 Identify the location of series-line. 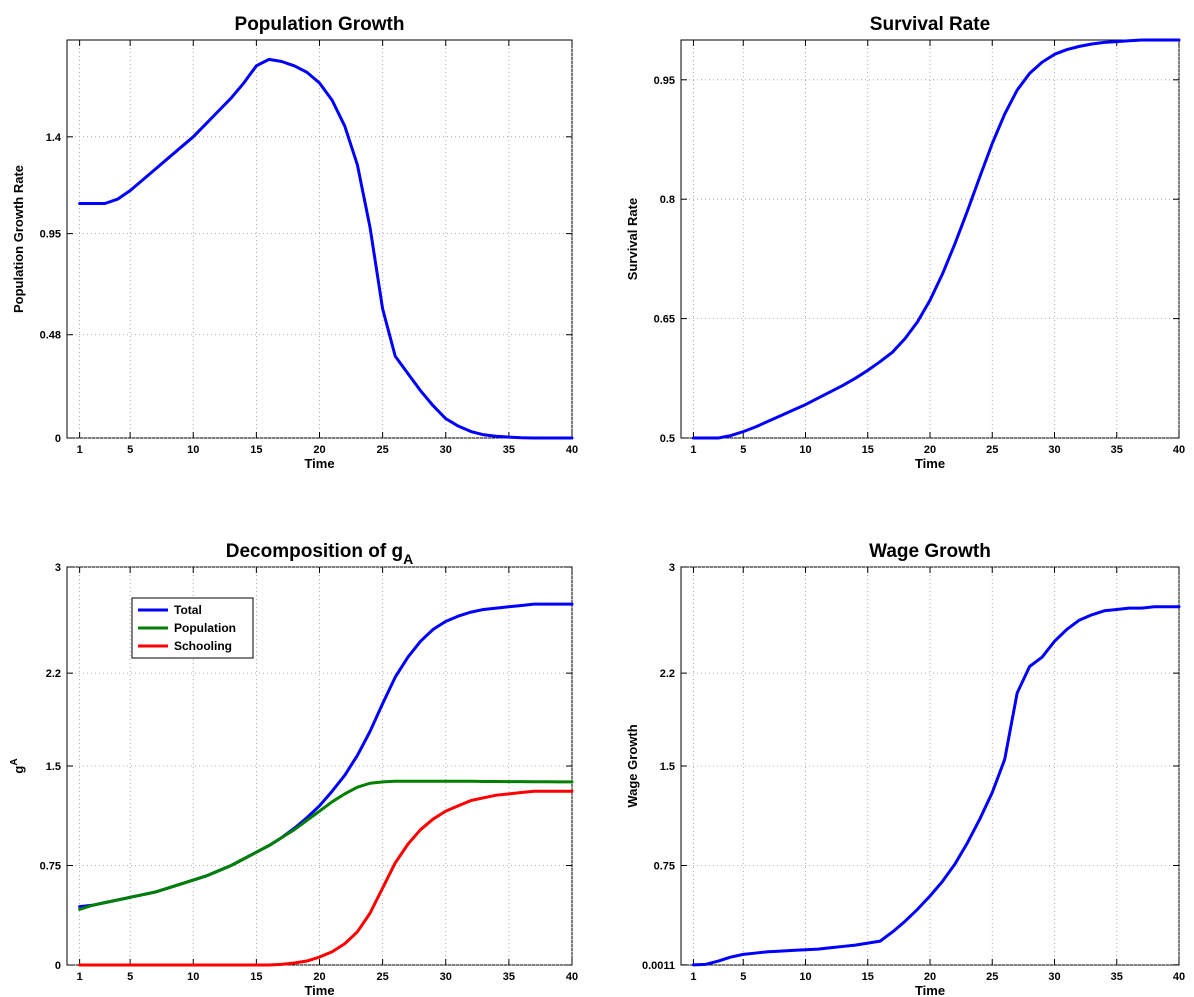
(936, 786).